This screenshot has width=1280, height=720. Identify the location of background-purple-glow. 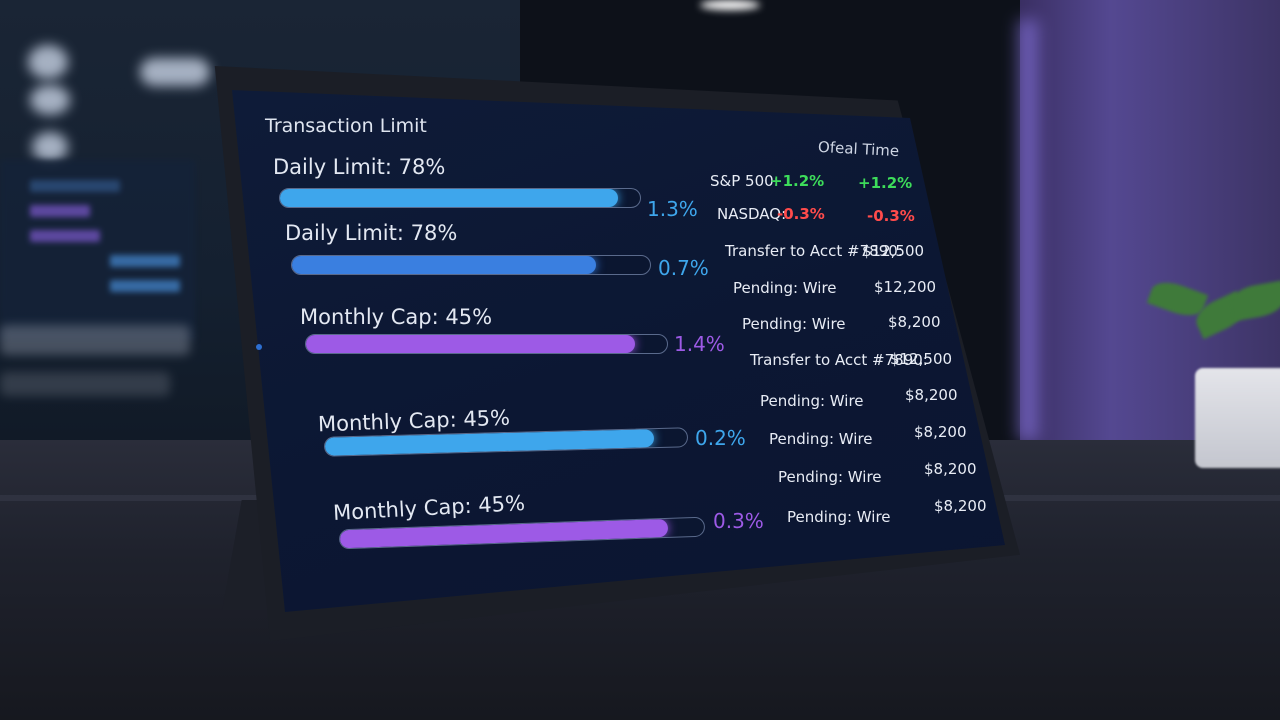
(1028, 230).